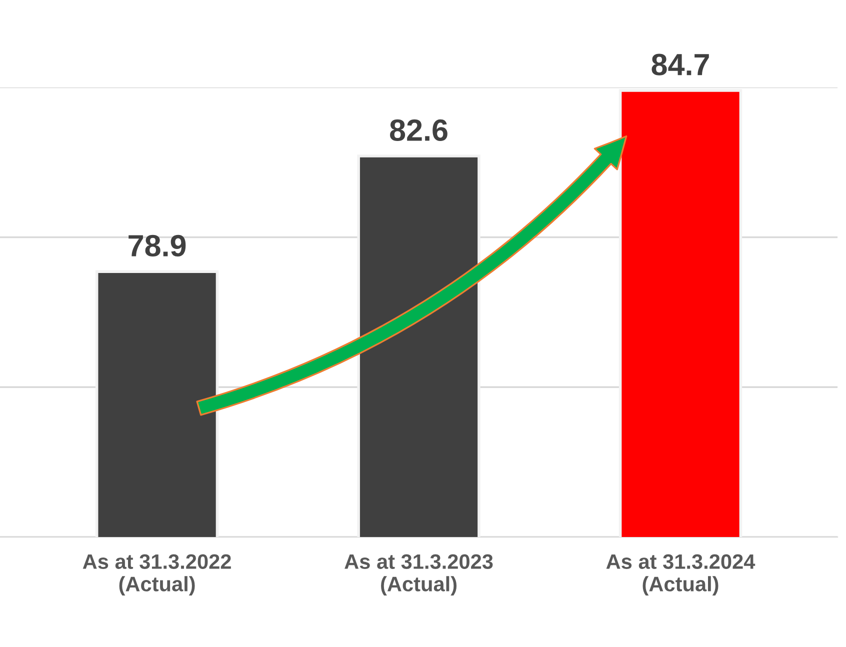  Describe the element at coordinates (156, 575) in the screenshot. I see `x-tick-label: As at 31.3.2022 (Actual)` at that location.